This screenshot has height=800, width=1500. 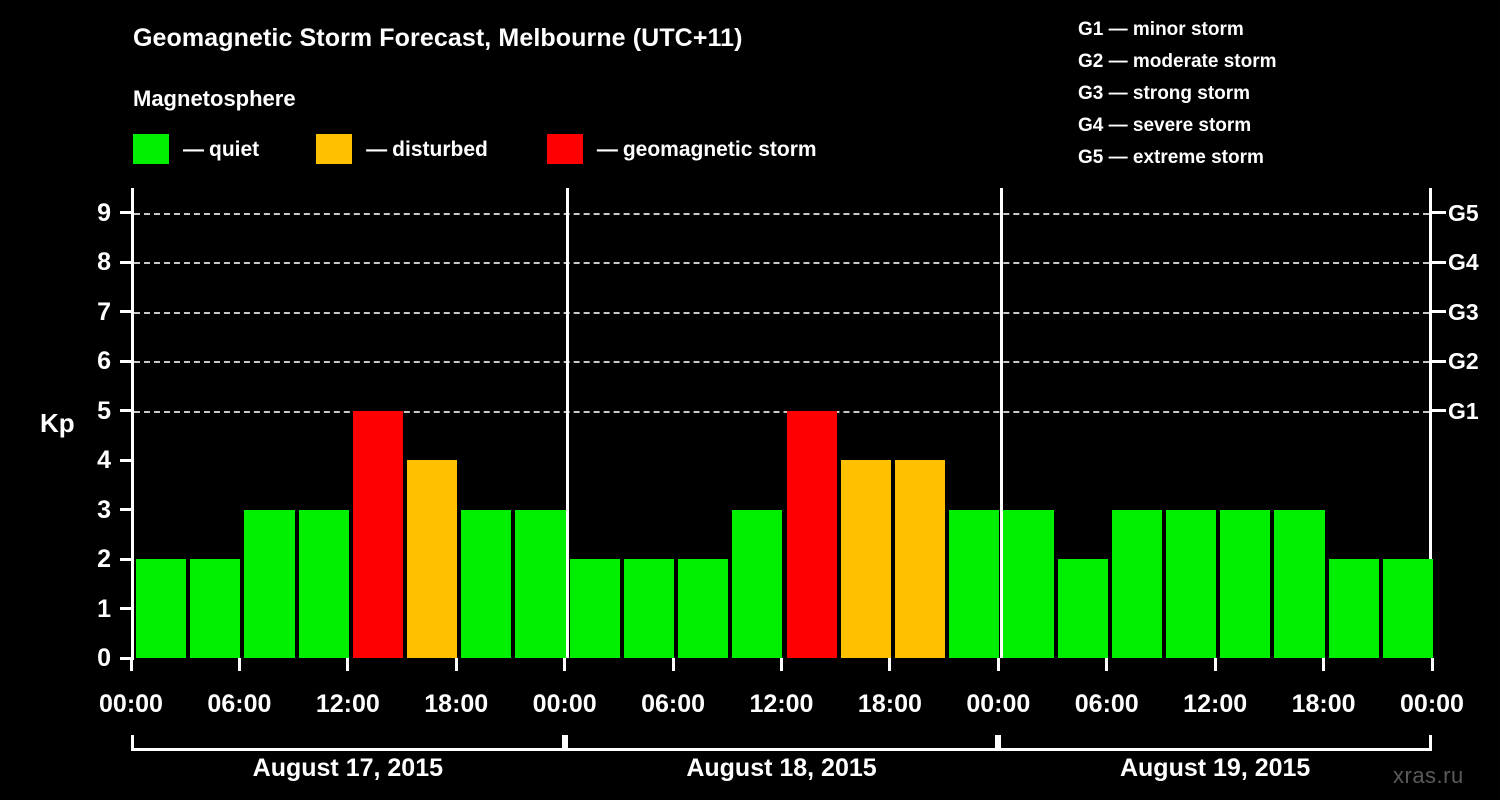 I want to click on y-tick-label: 9, so click(x=104, y=212).